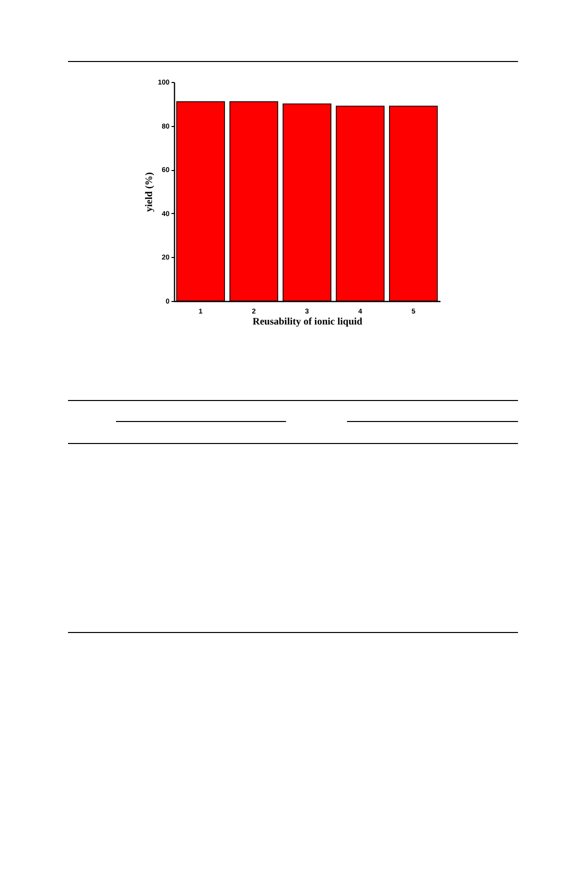  What do you see at coordinates (149, 192) in the screenshot?
I see `y-axis-title: yield (%)` at bounding box center [149, 192].